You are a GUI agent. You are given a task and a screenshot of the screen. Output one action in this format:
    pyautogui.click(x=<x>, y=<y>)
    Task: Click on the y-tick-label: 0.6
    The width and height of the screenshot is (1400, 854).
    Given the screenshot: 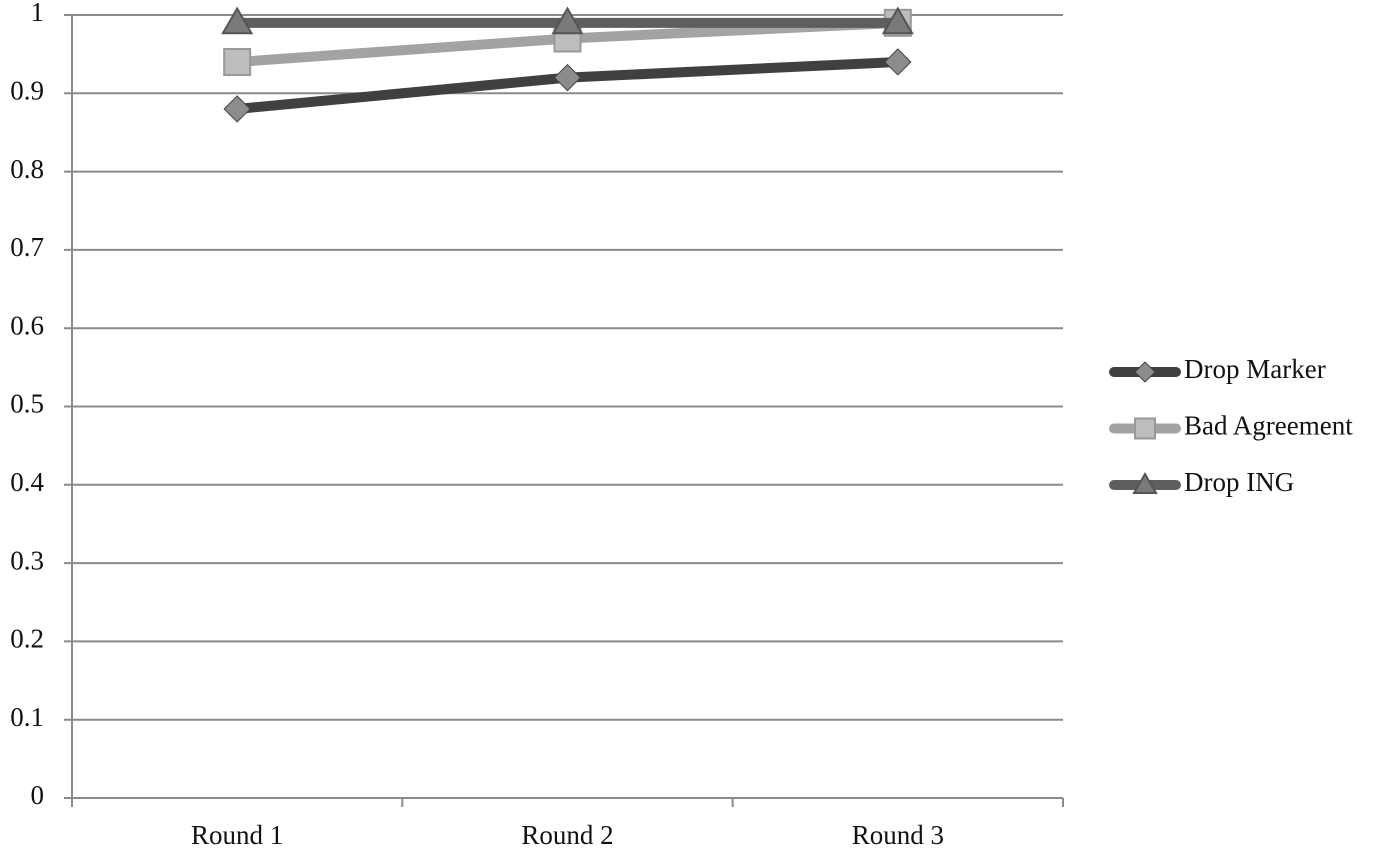 What is the action you would take?
    pyautogui.click(x=27, y=325)
    